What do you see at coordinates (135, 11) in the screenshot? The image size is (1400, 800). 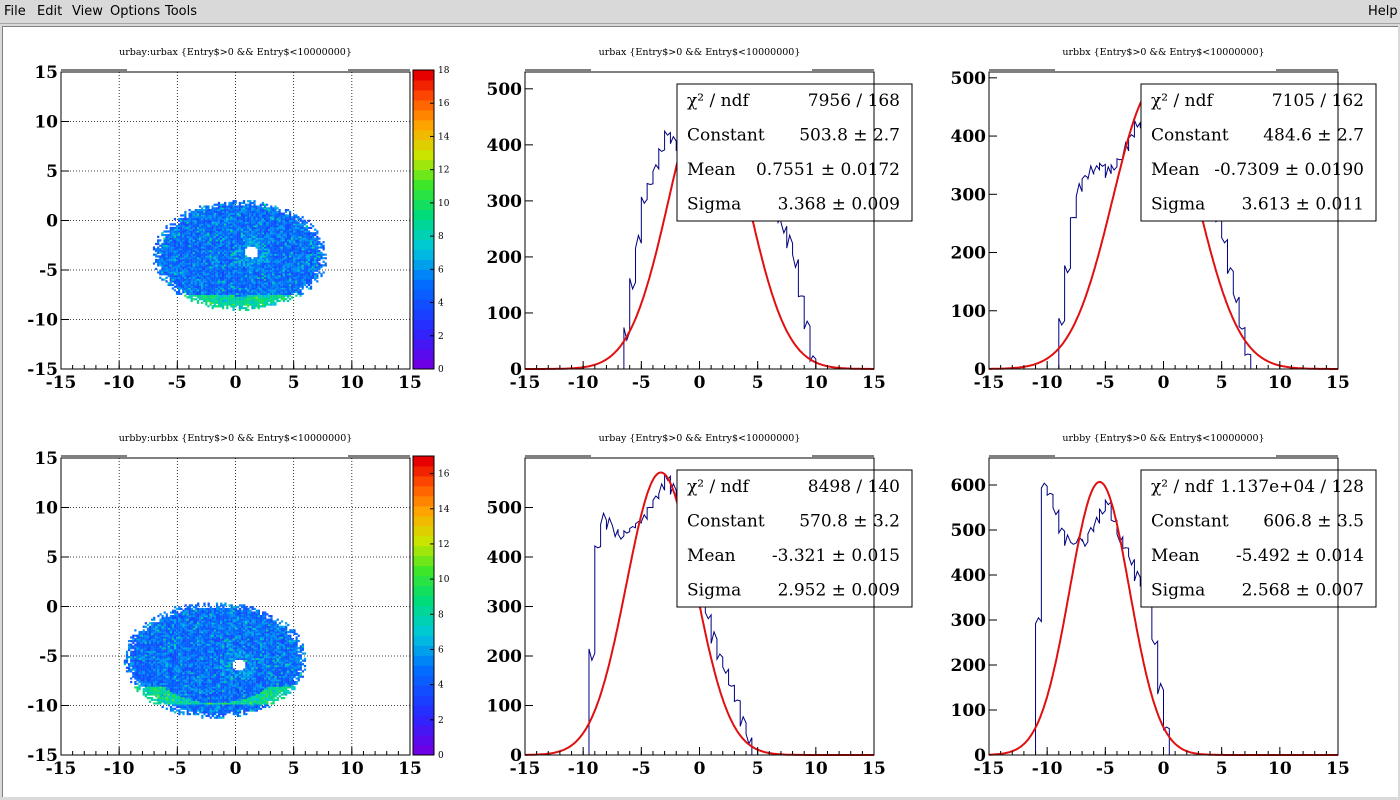 I see `menu-options: Options` at bounding box center [135, 11].